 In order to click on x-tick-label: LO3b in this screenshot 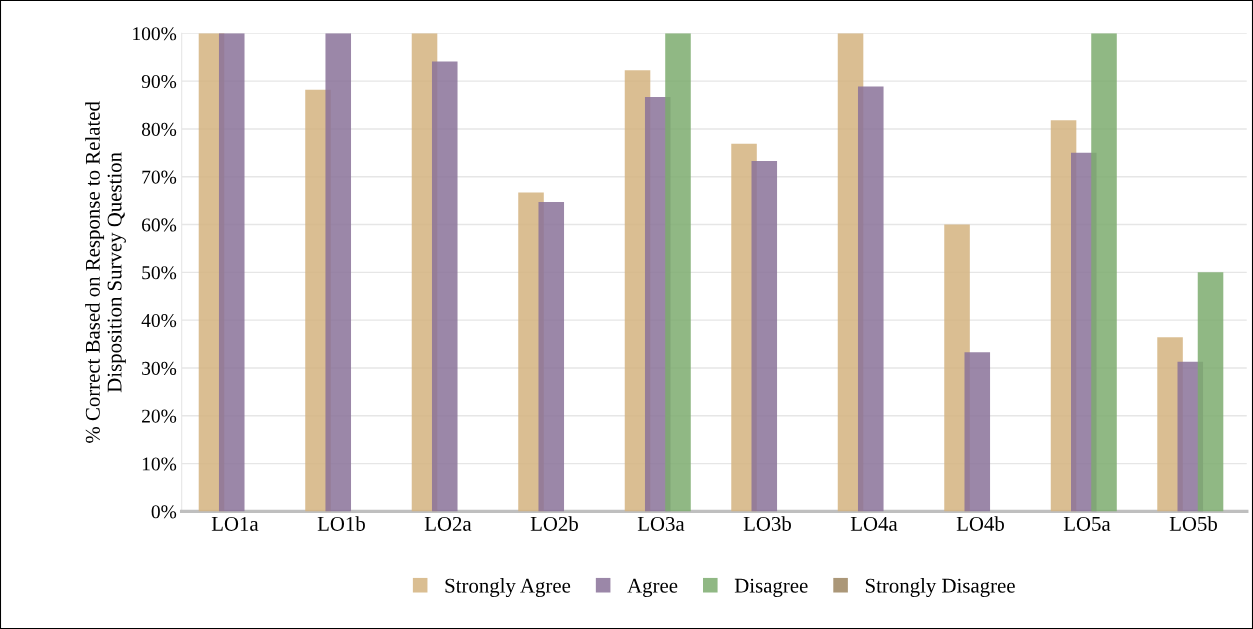, I will do `click(767, 523)`.